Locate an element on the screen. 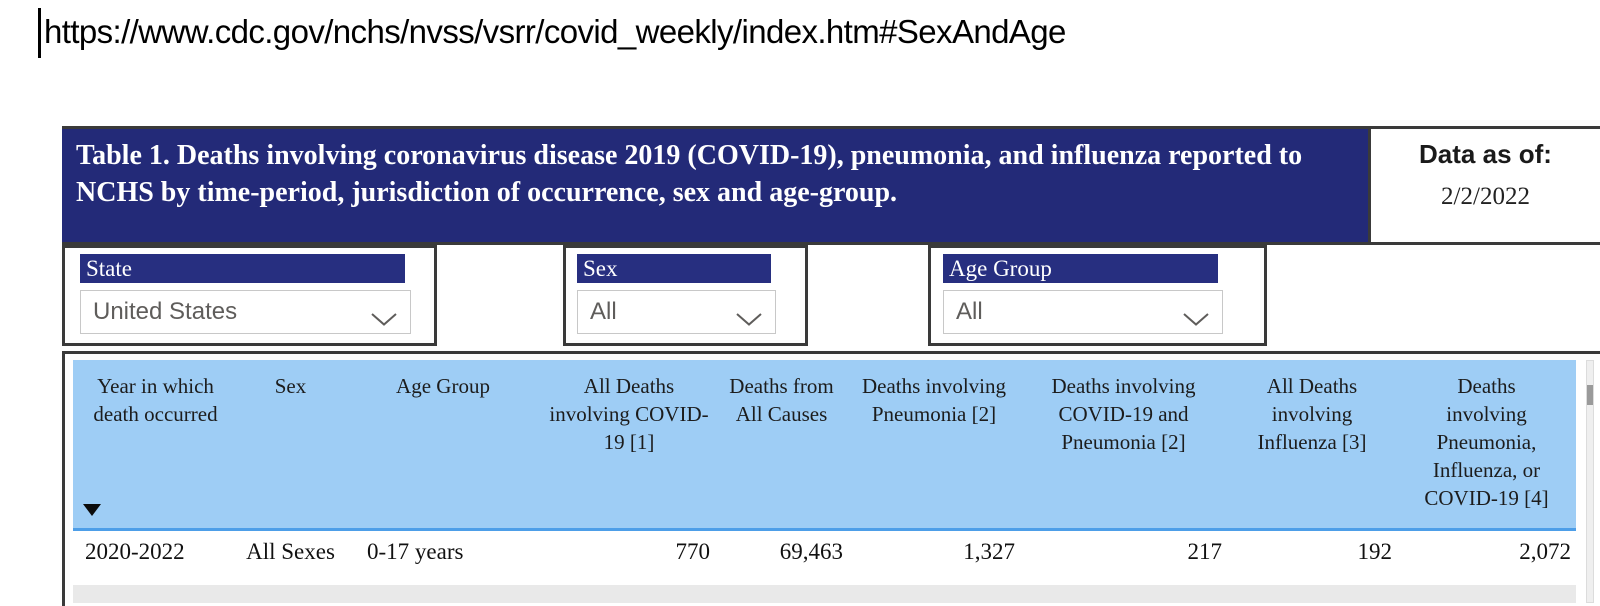  column-header-year: Year in which death occurred is located at coordinates (155, 444).